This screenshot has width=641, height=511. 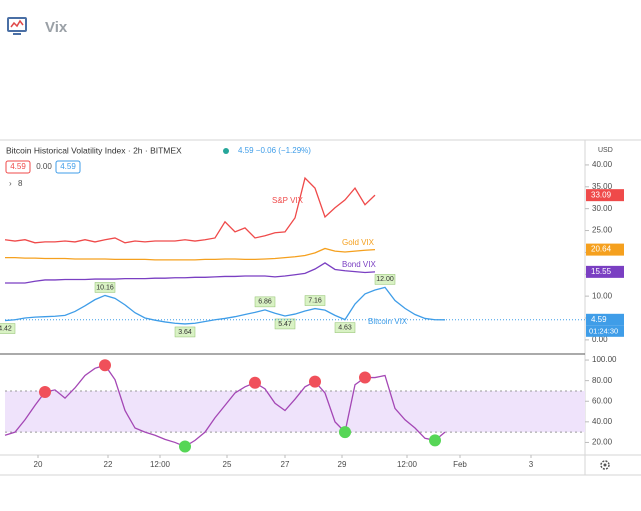 What do you see at coordinates (44, 166) in the screenshot?
I see `input-value: 0.00` at bounding box center [44, 166].